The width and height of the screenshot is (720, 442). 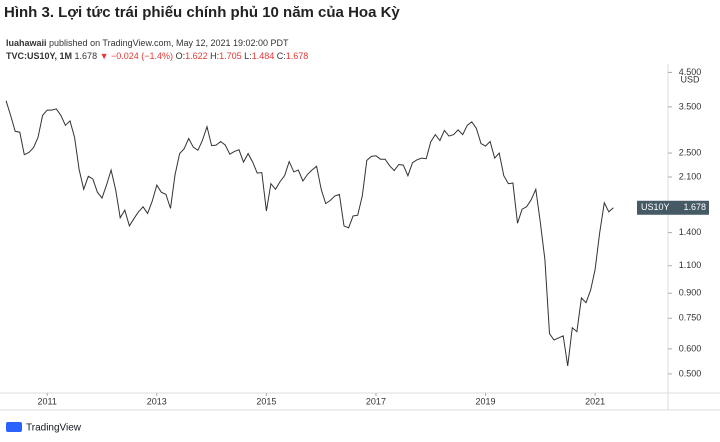 I want to click on y-tick-label: 0.900, so click(x=690, y=293).